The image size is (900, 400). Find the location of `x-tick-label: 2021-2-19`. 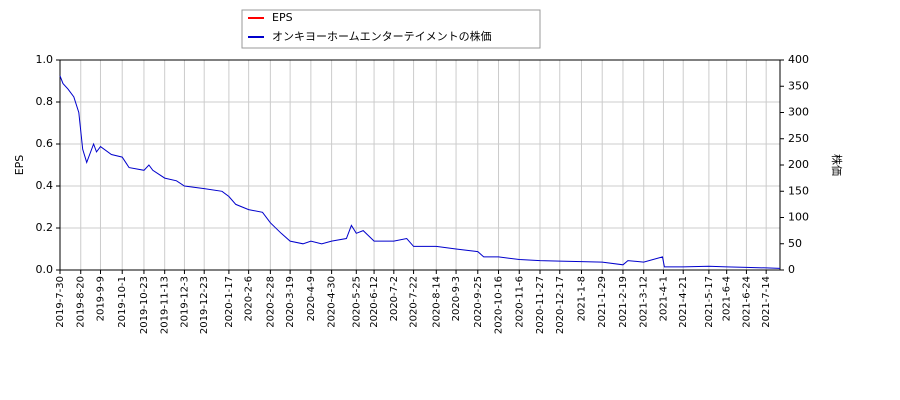

x-tick-label: 2021-2-19 is located at coordinates (623, 302).